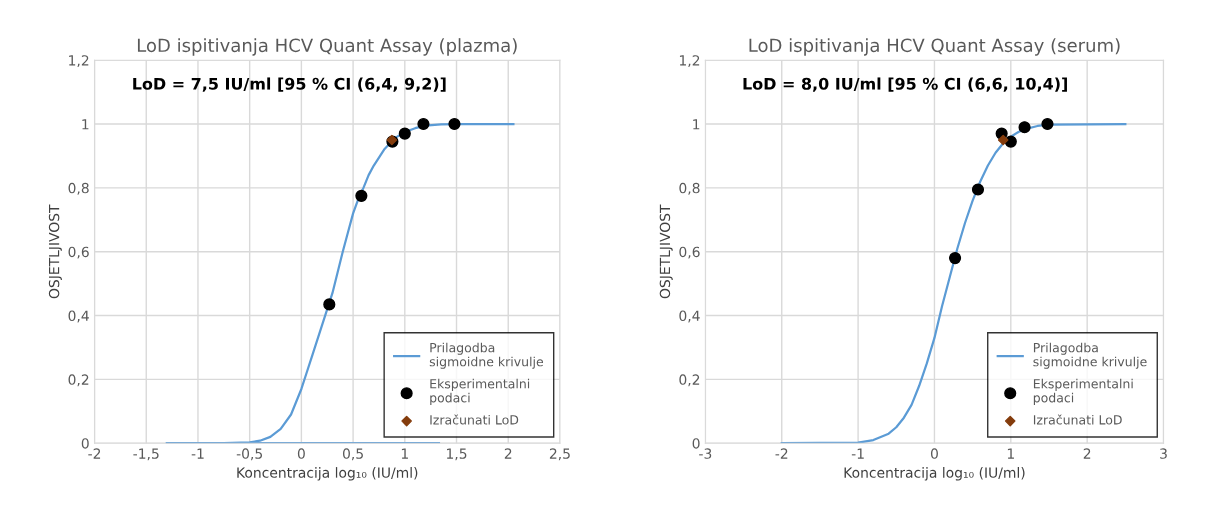  What do you see at coordinates (457, 454) in the screenshot?
I see `x-tick-label: 1,5` at bounding box center [457, 454].